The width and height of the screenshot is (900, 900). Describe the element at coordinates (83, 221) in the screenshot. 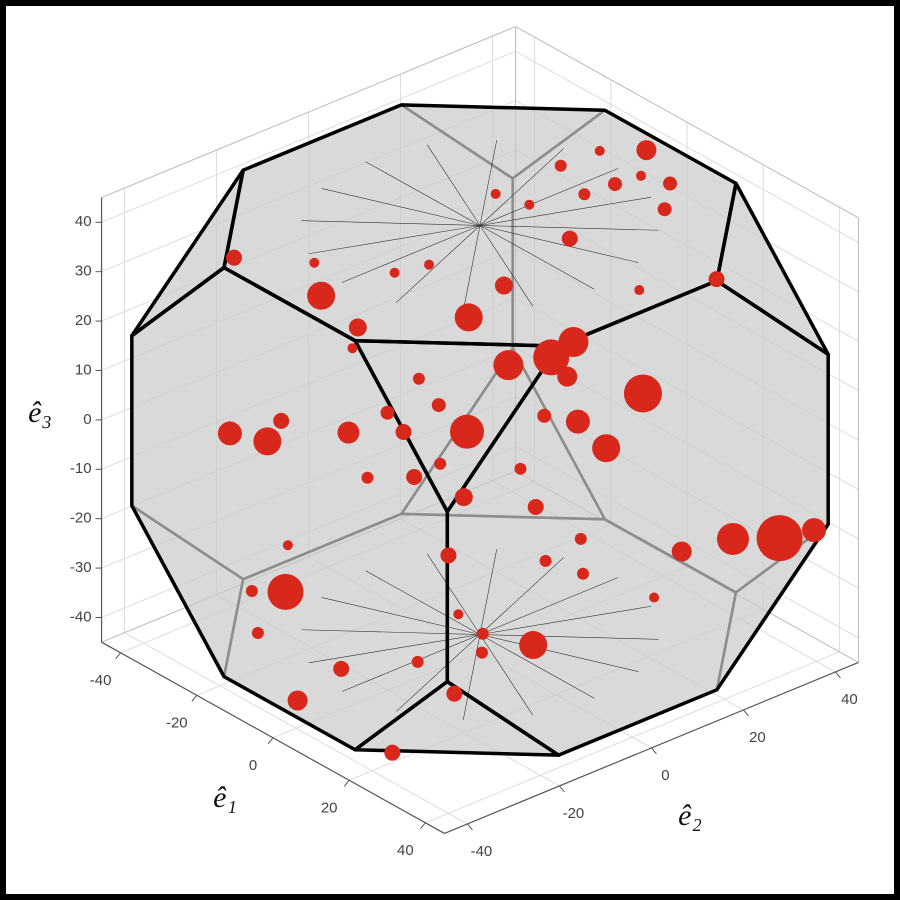

I see `z-tick-label: 40` at that location.